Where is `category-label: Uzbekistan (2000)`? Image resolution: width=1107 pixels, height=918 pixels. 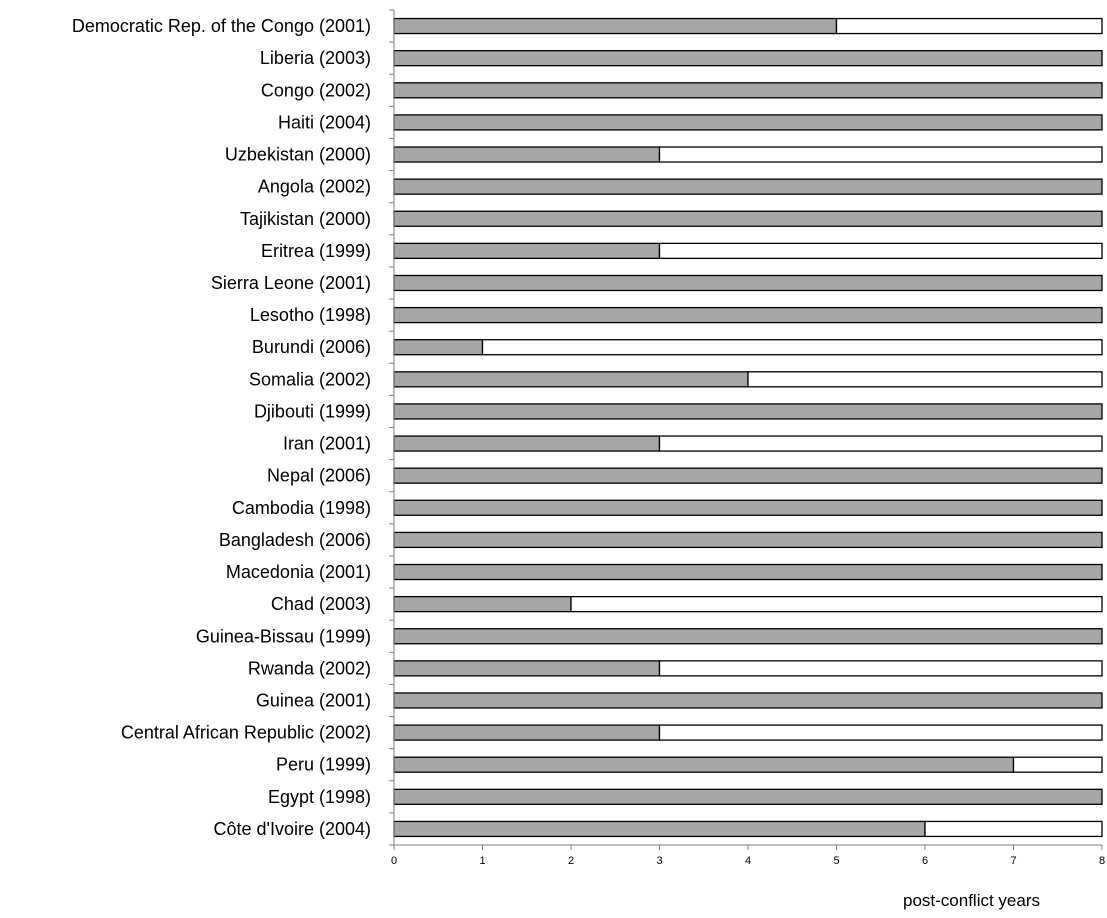 category-label: Uzbekistan (2000) is located at coordinates (298, 155).